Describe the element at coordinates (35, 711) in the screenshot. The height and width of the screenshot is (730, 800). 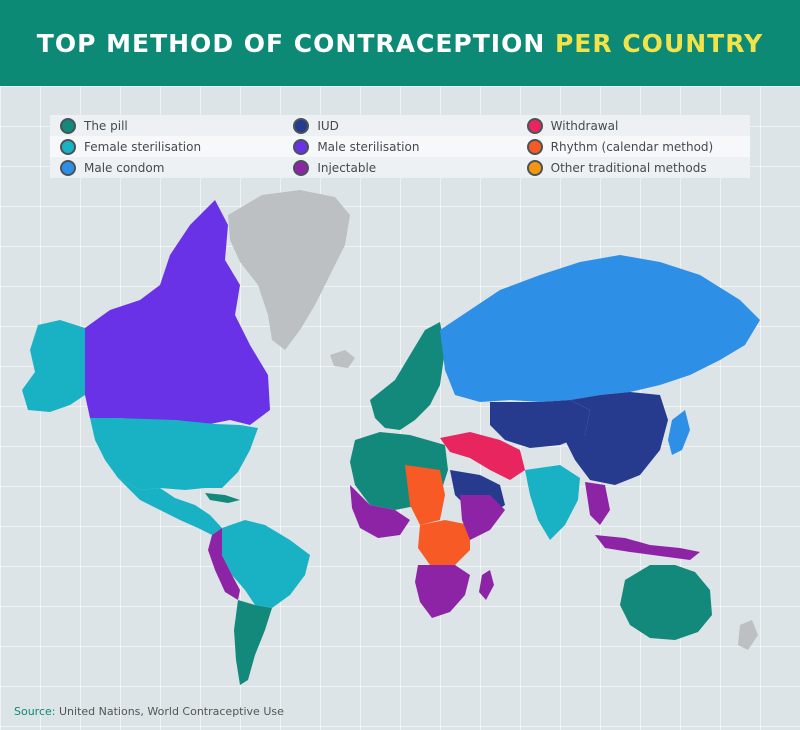
I see `source-label: Source:` at that location.